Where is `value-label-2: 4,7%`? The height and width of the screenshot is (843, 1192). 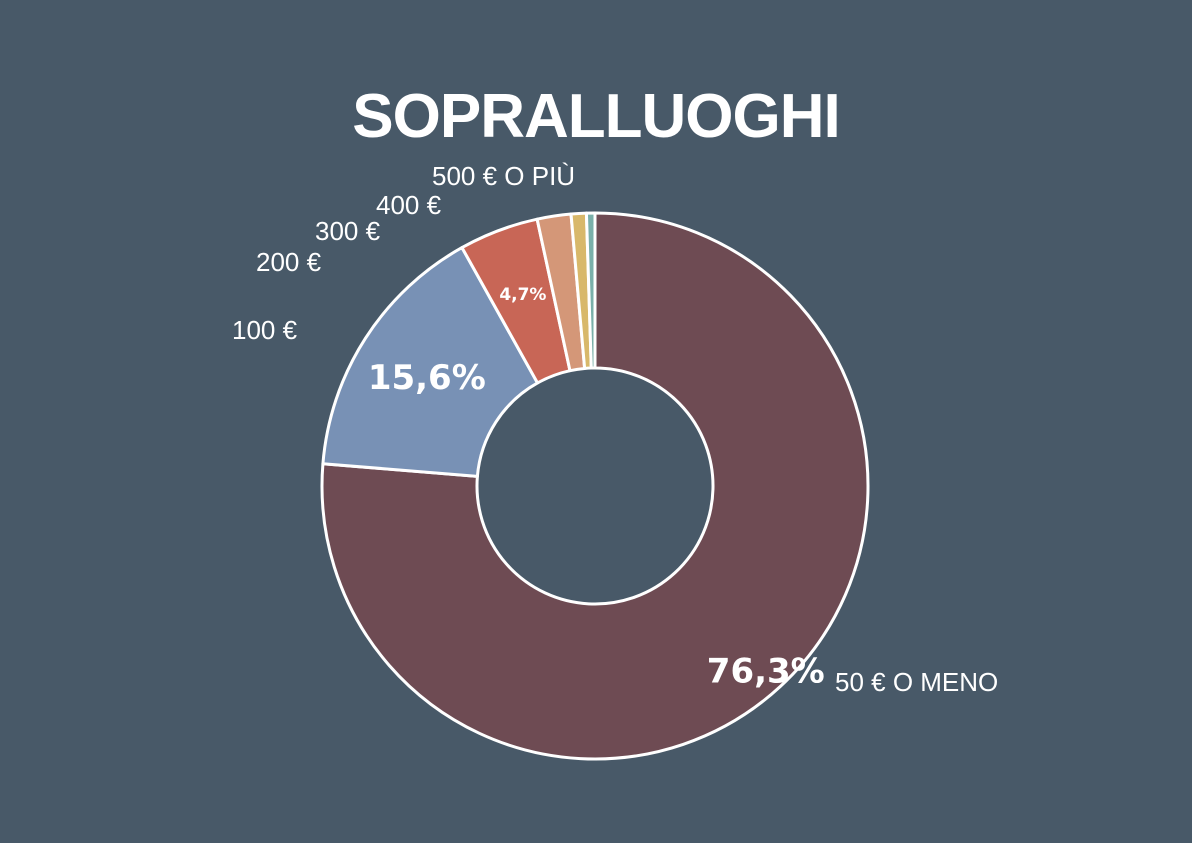 value-label-2: 4,7% is located at coordinates (522, 295).